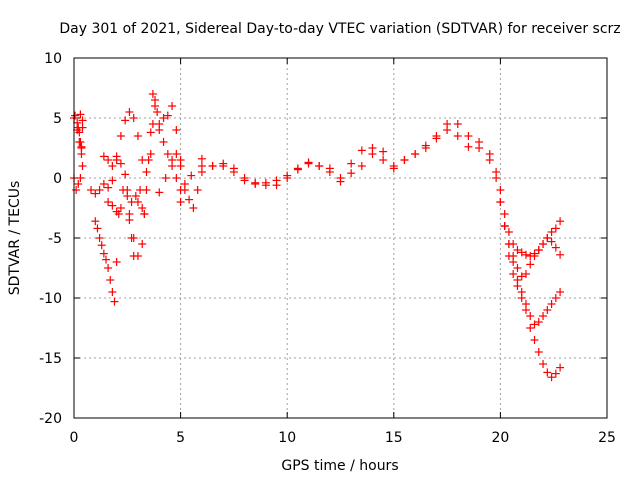 This screenshot has height=480, width=640. What do you see at coordinates (180, 438) in the screenshot?
I see `x-tick-label: 5` at bounding box center [180, 438].